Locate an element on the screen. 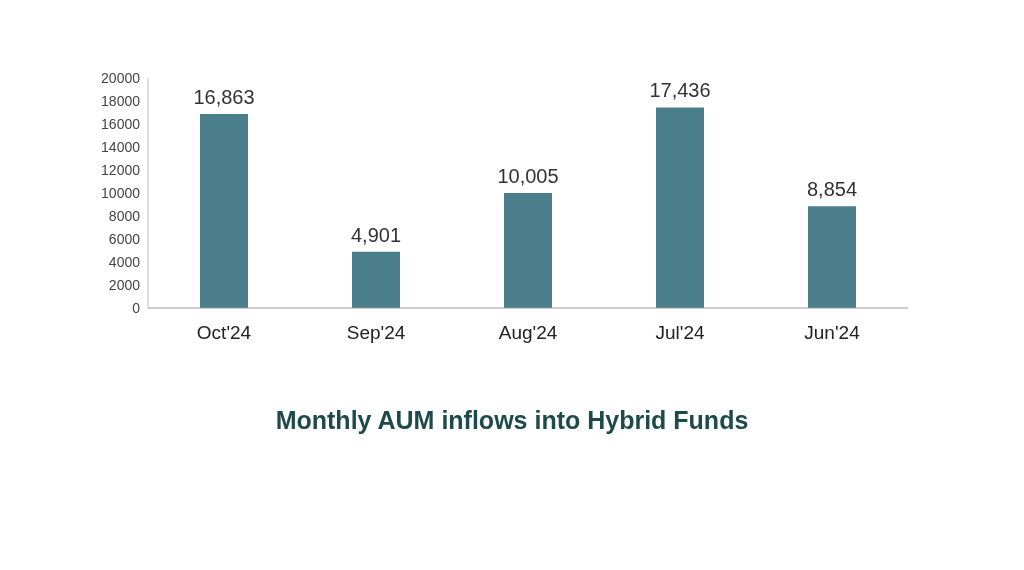 The height and width of the screenshot is (570, 1024). y-tick-label: 14000 is located at coordinates (121, 146).